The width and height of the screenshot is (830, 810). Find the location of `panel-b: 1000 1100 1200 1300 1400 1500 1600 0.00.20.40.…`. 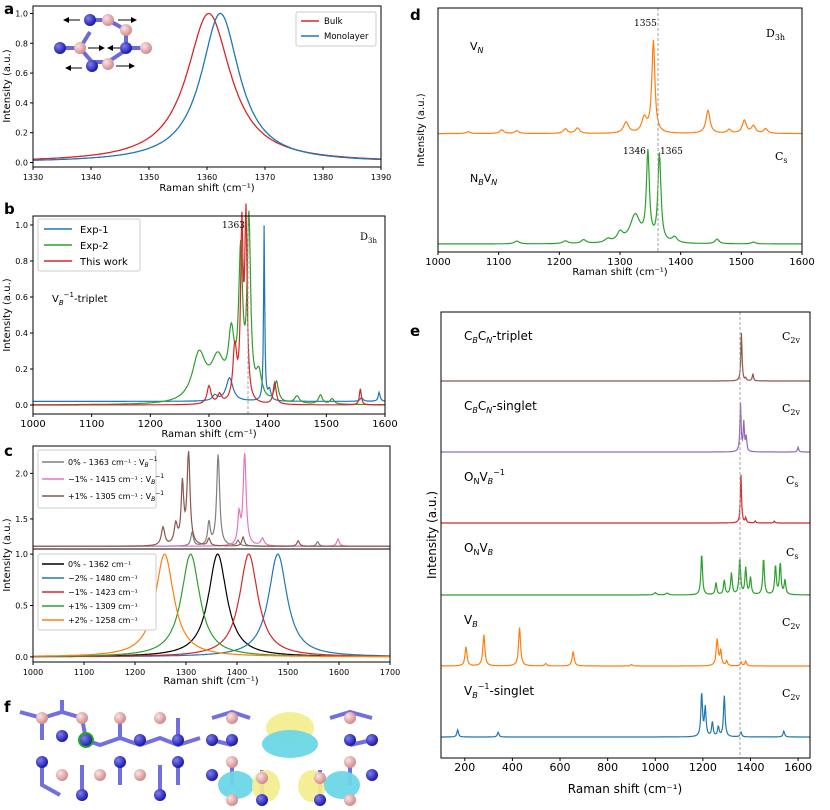

panel-b: 1000 1100 1200 1300 1400 1500 1600 0.00.20.40.… is located at coordinates (200, 321).